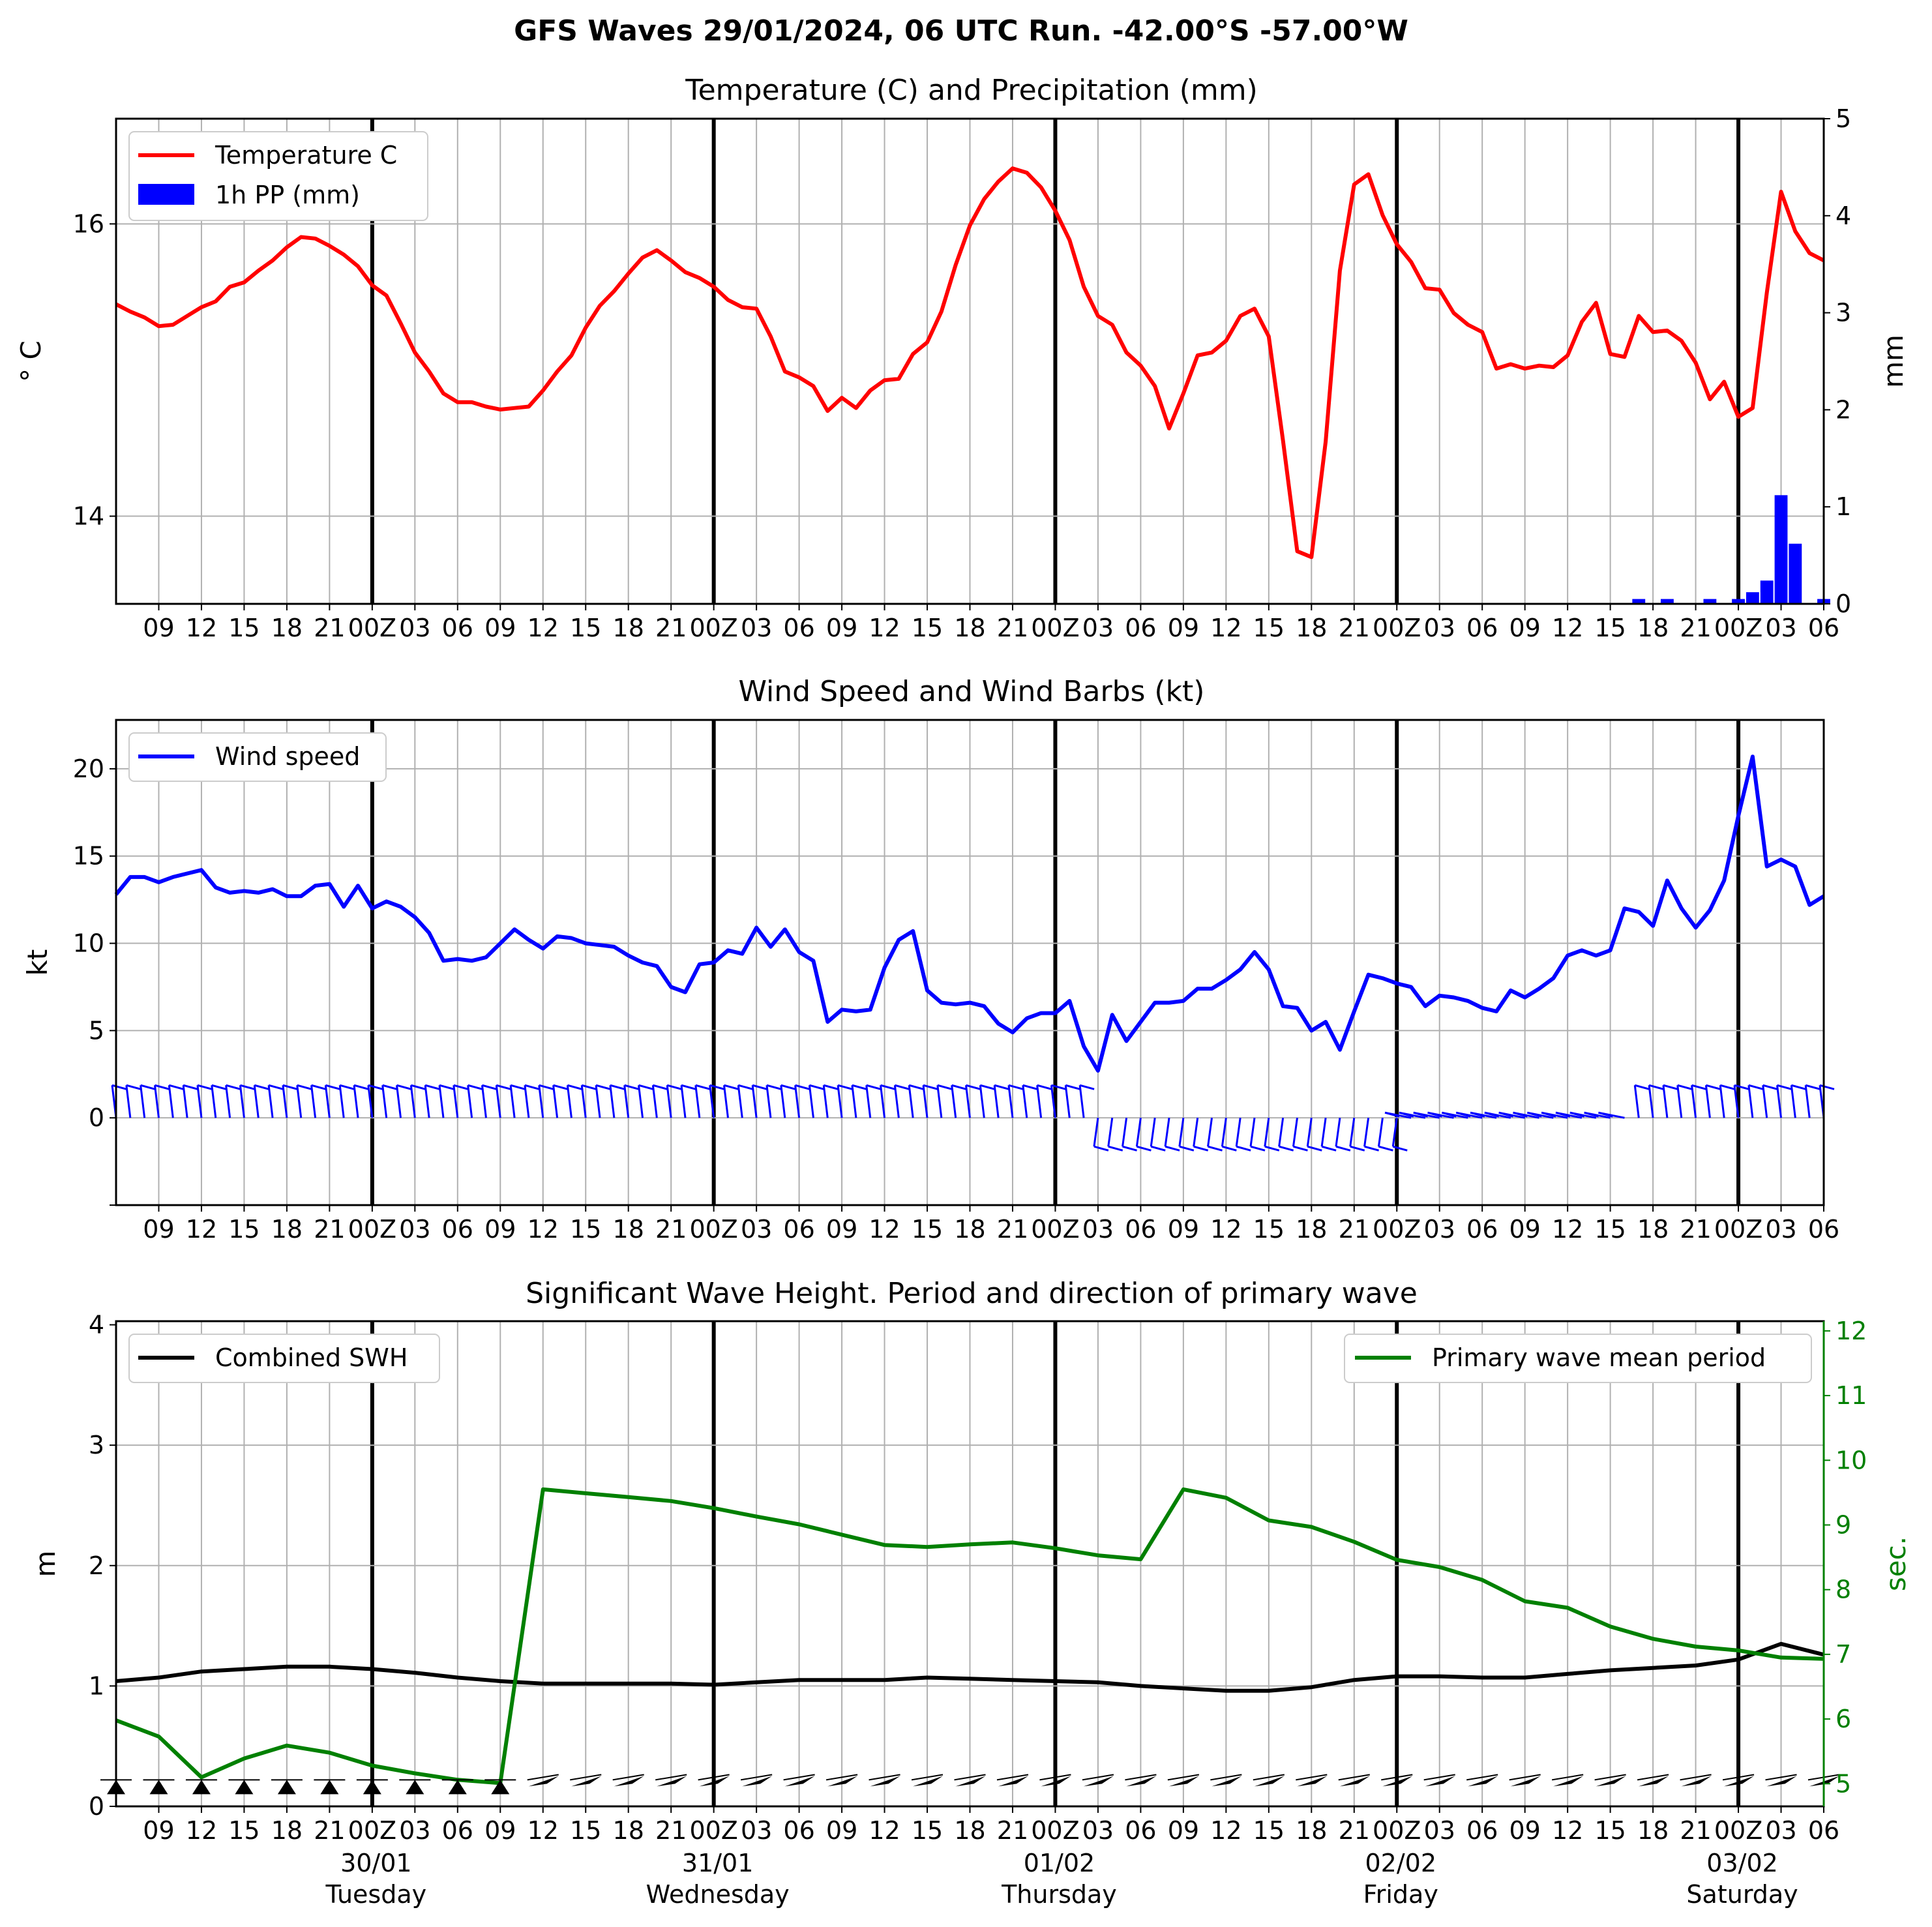  Describe the element at coordinates (1843, 1590) in the screenshot. I see `y-right-tick-label: 8` at that location.